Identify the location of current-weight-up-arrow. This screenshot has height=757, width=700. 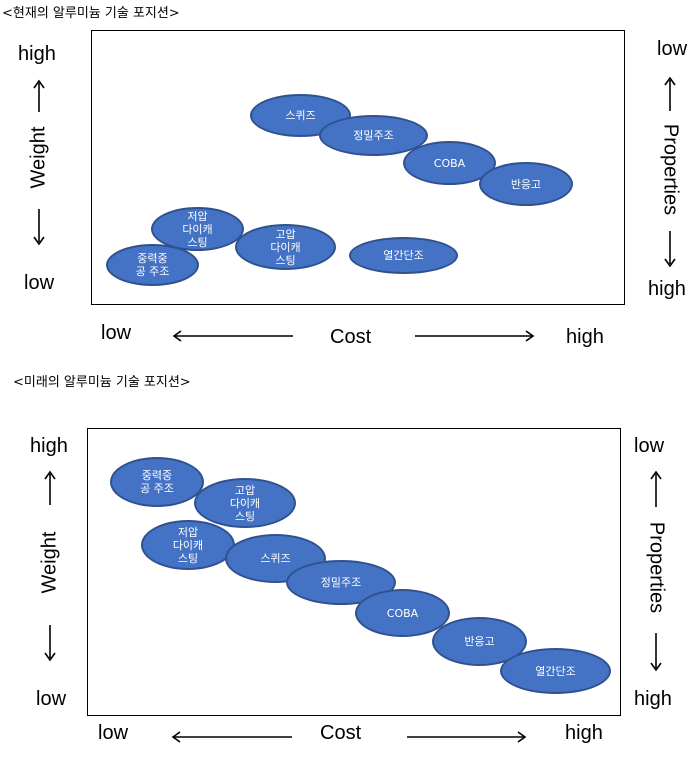
(39, 95).